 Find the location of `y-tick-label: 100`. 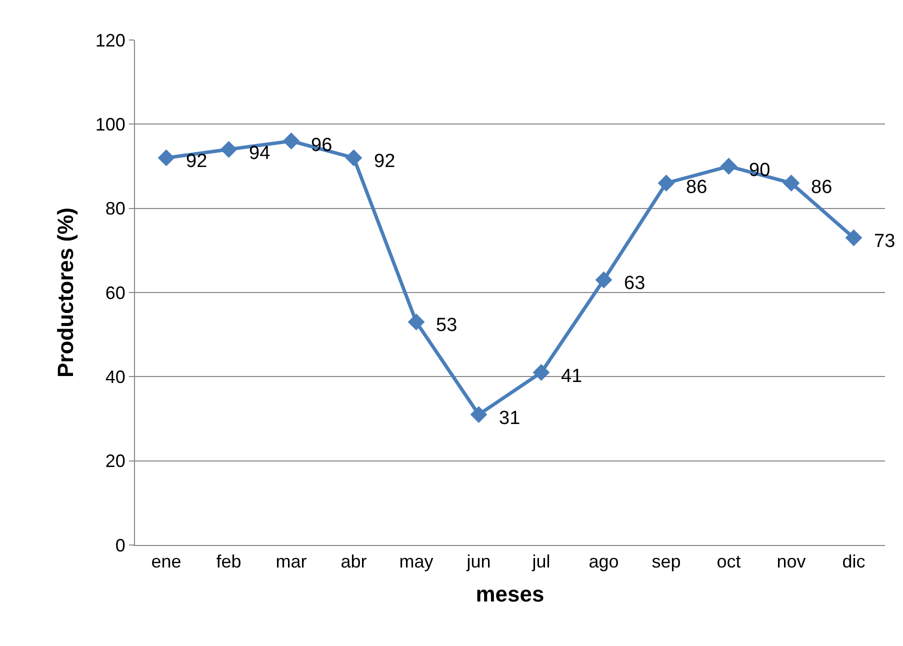

y-tick-label: 100 is located at coordinates (110, 124).